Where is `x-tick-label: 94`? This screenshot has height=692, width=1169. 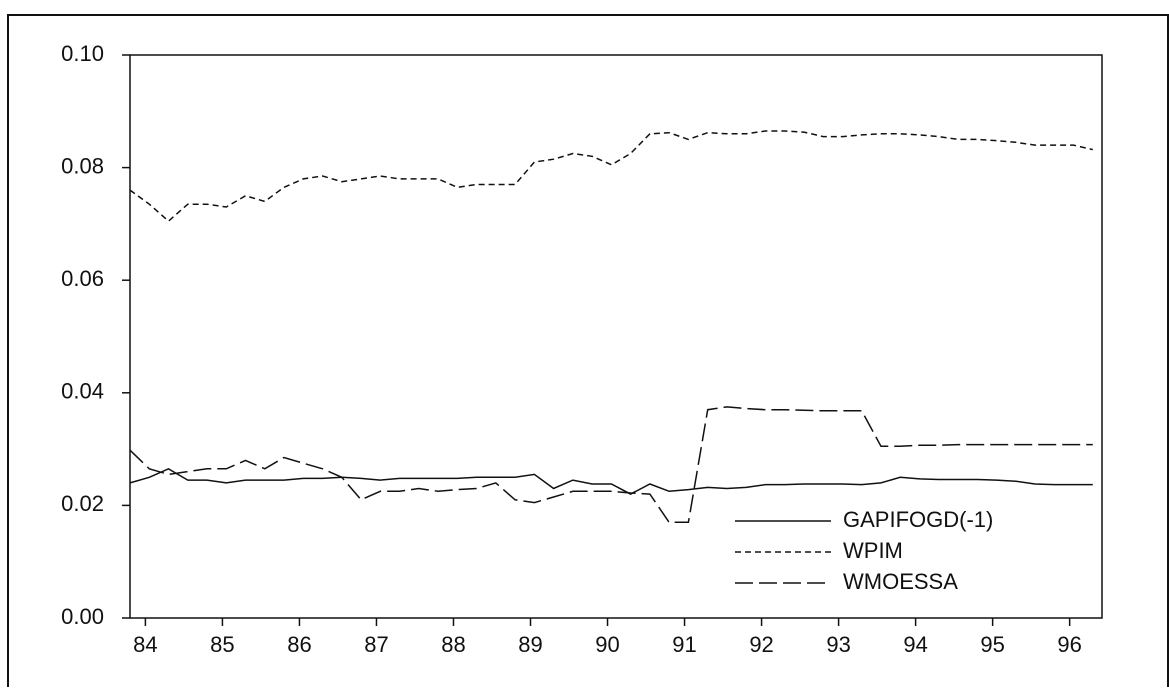 x-tick-label: 94 is located at coordinates (915, 644).